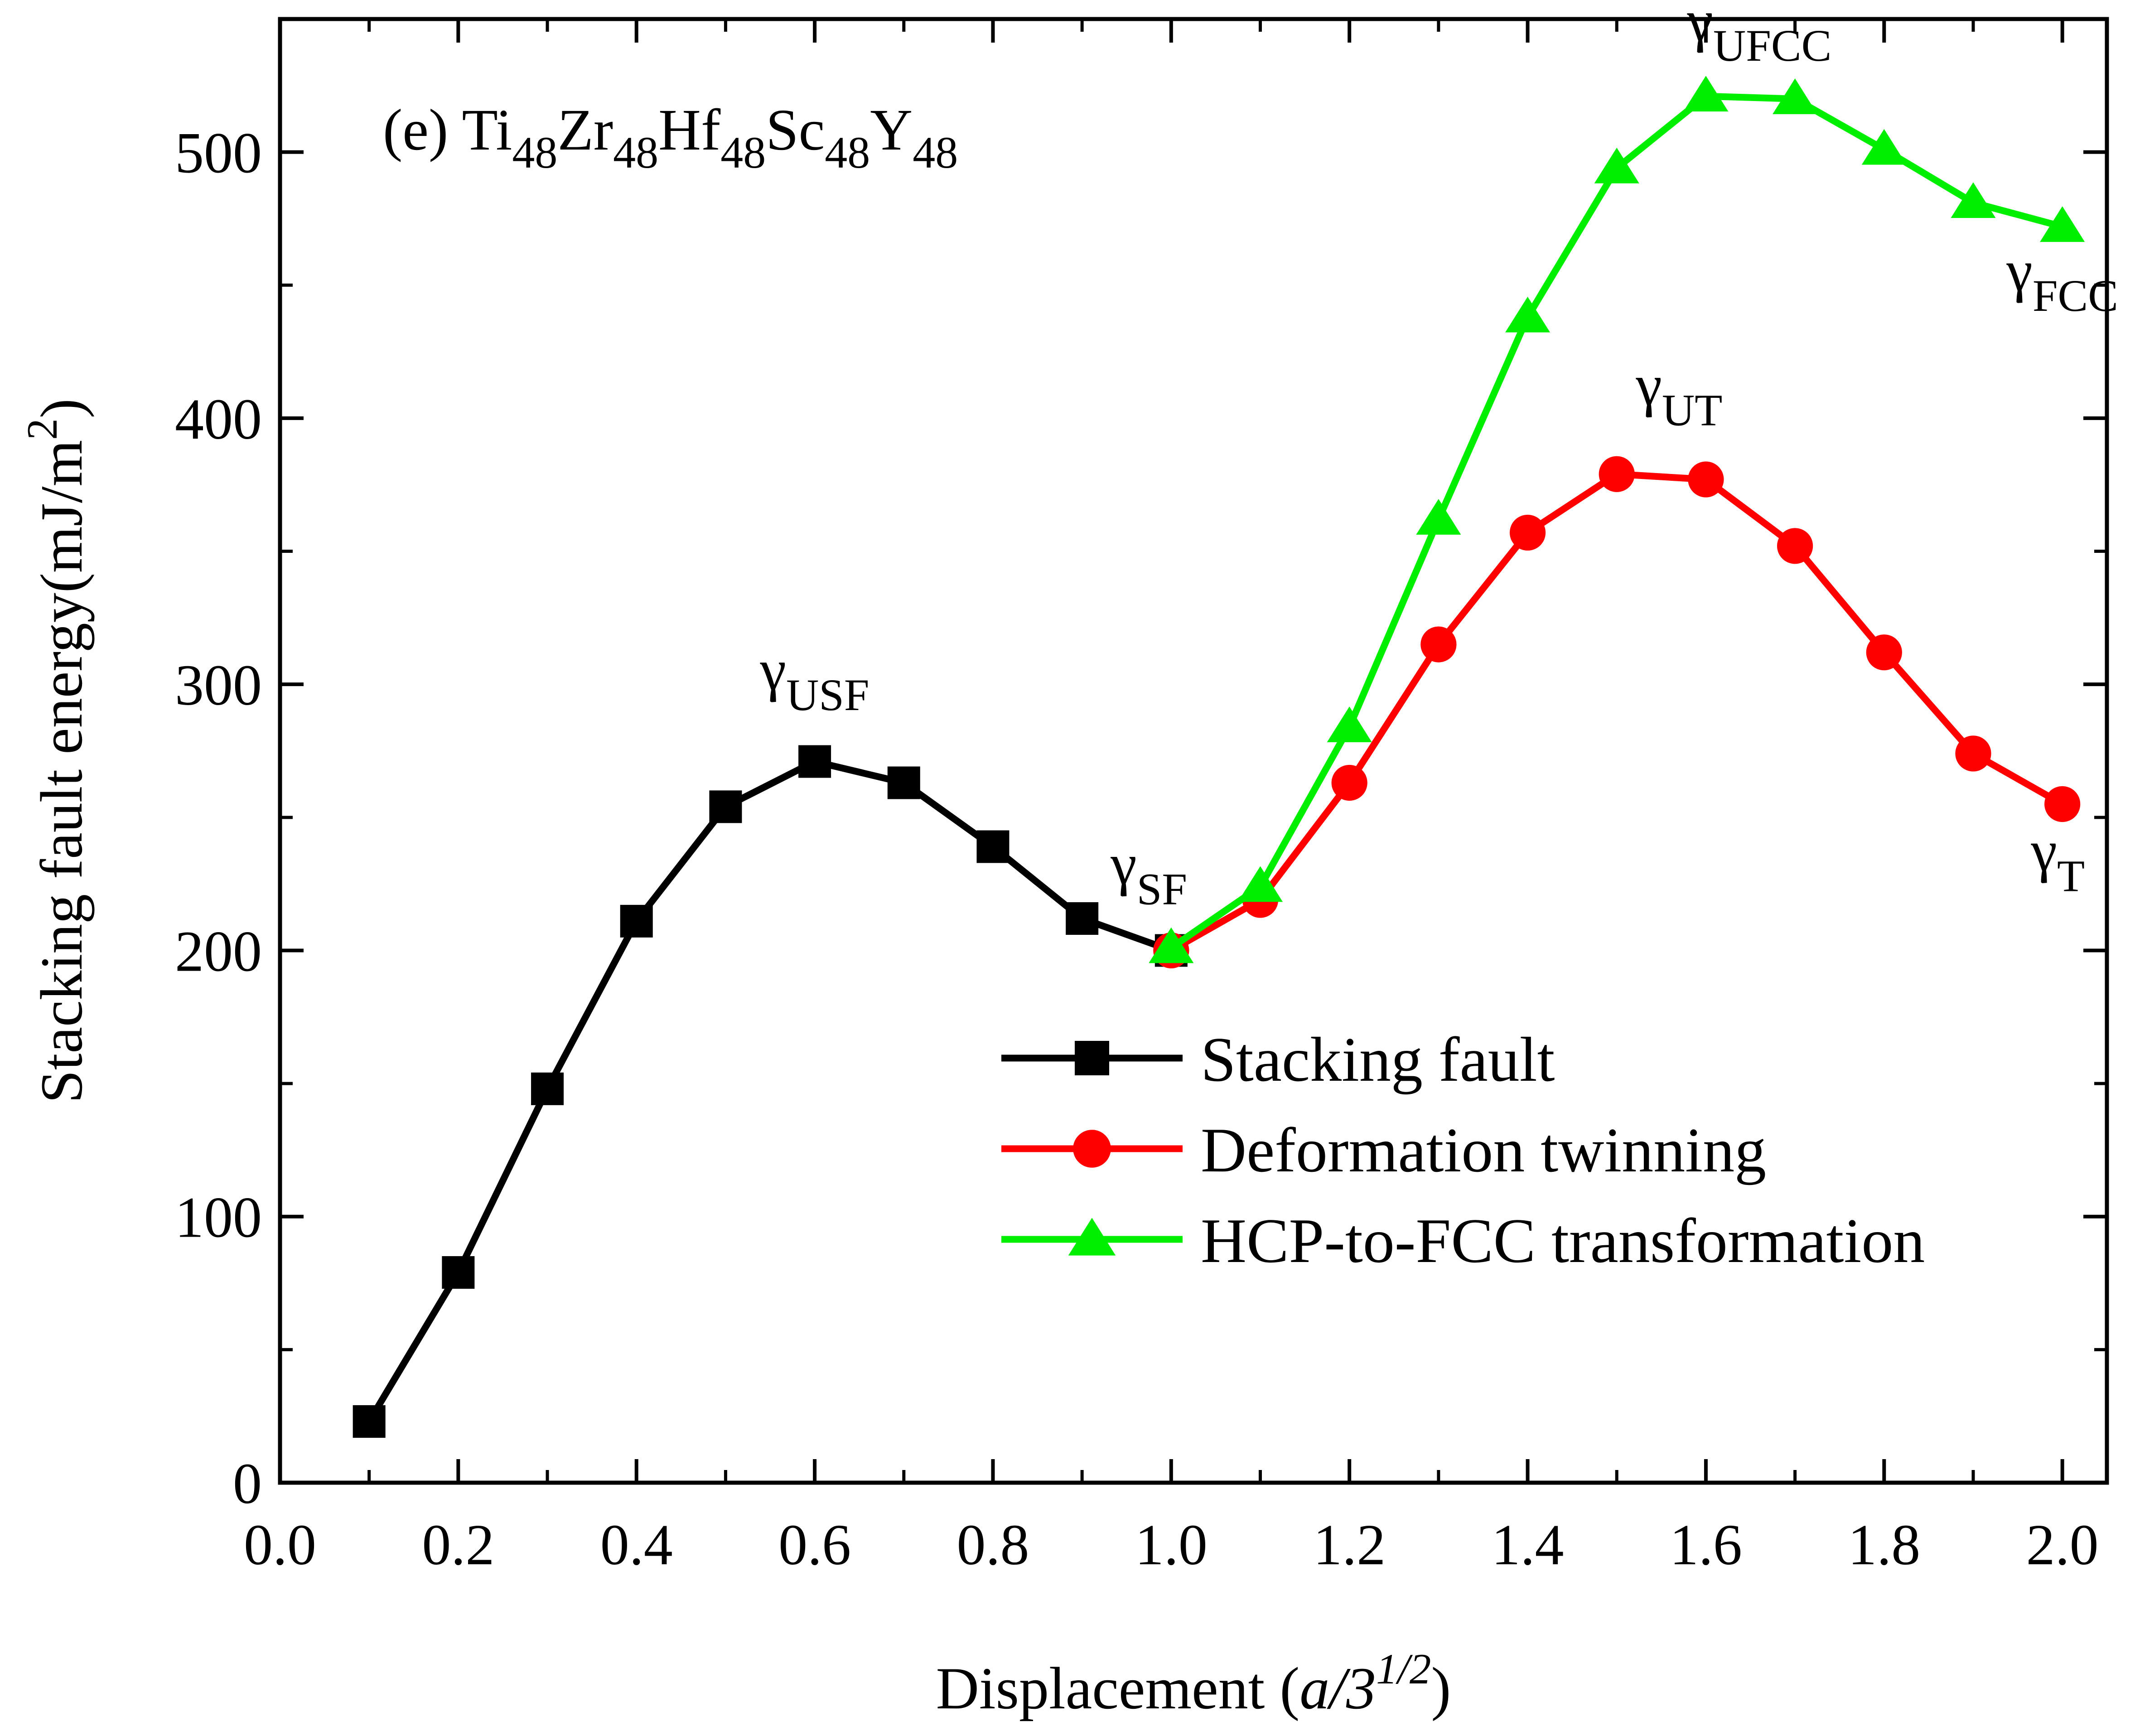 The width and height of the screenshot is (2135, 1736). What do you see at coordinates (280, 1545) in the screenshot?
I see `x-tick-label: 0.0` at bounding box center [280, 1545].